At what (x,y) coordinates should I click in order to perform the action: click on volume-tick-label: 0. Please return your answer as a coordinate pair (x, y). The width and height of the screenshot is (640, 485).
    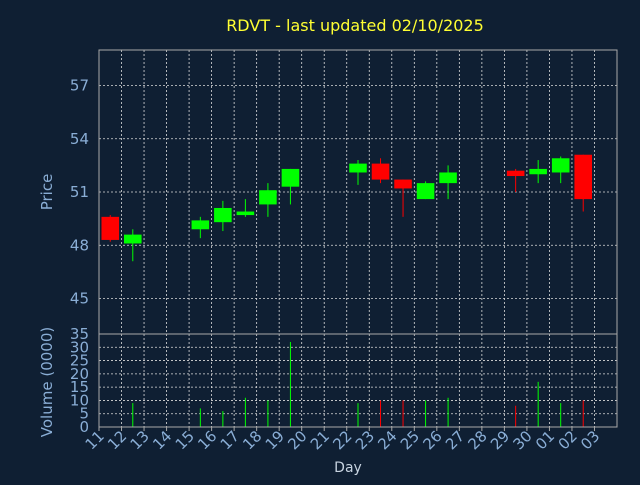
    Looking at the image, I should click on (84, 427).